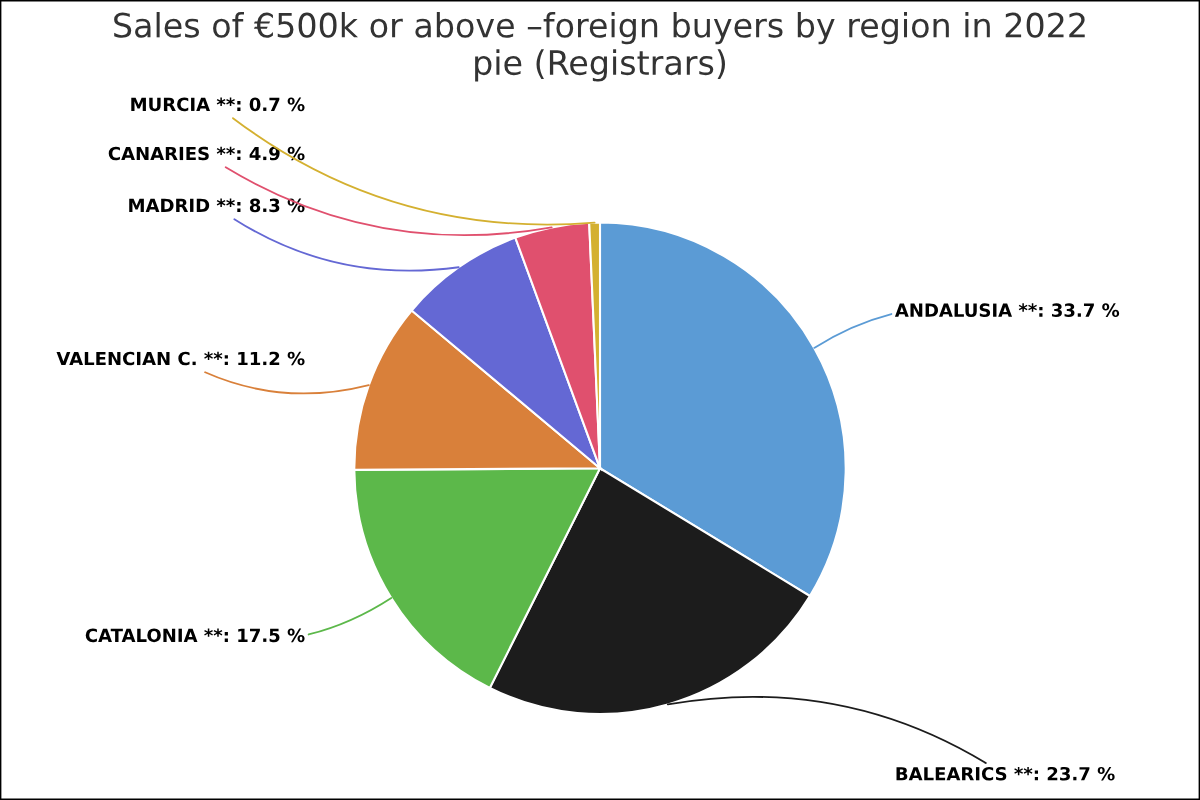  What do you see at coordinates (218, 104) in the screenshot?
I see `slice-label: MURCIA **: 0.7 %` at bounding box center [218, 104].